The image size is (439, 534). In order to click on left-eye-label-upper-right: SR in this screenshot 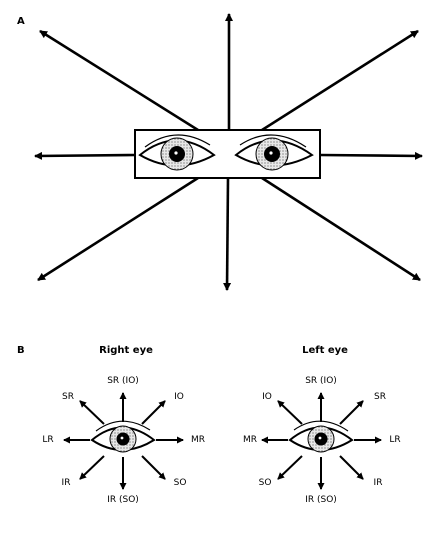, I will do `click(380, 397)`.